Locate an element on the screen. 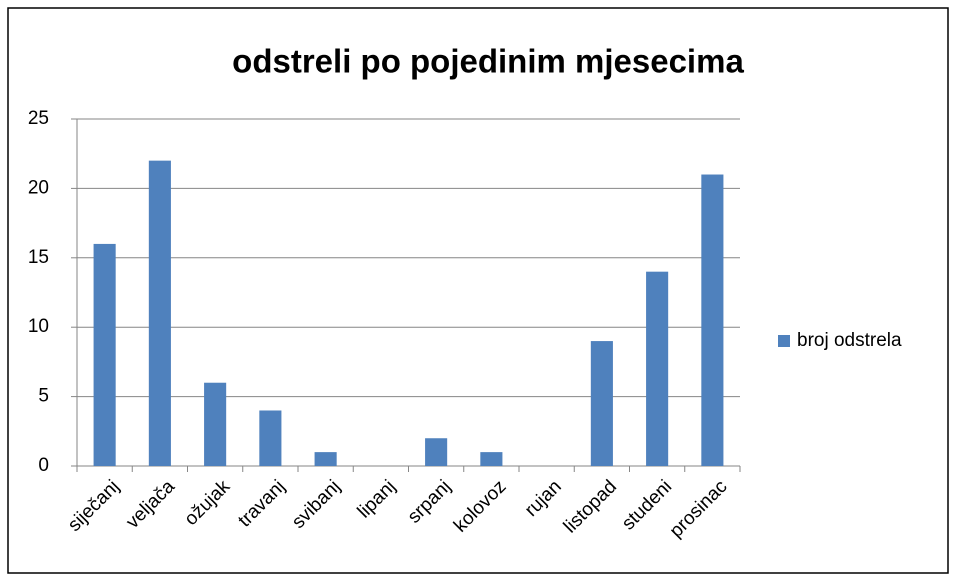 The width and height of the screenshot is (957, 581). legend-label: broj odstrela is located at coordinates (849, 340).